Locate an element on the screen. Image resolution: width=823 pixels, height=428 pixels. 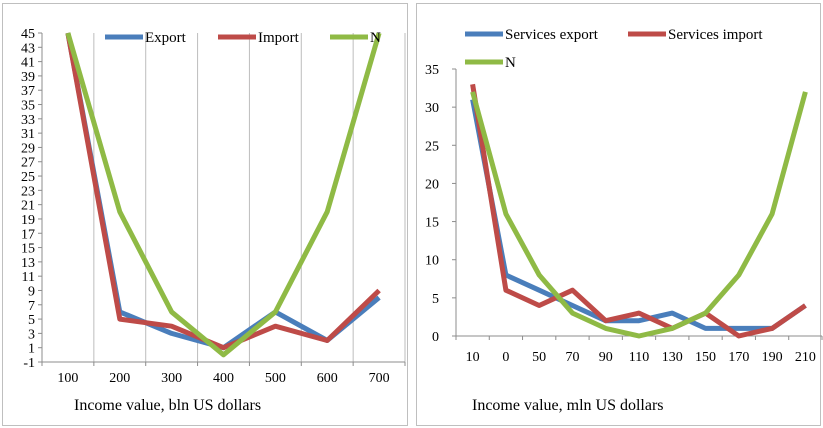
right-x-axis-title: Income value, mln US dollars is located at coordinates (568, 405).